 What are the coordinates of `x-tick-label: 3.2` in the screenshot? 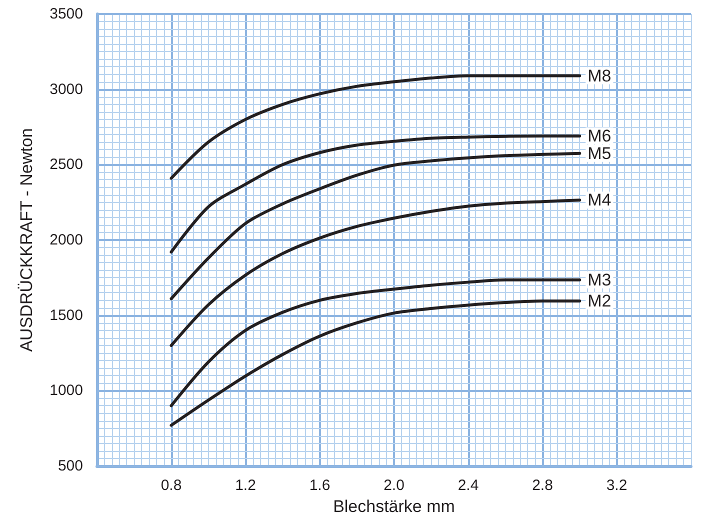 It's located at (617, 485).